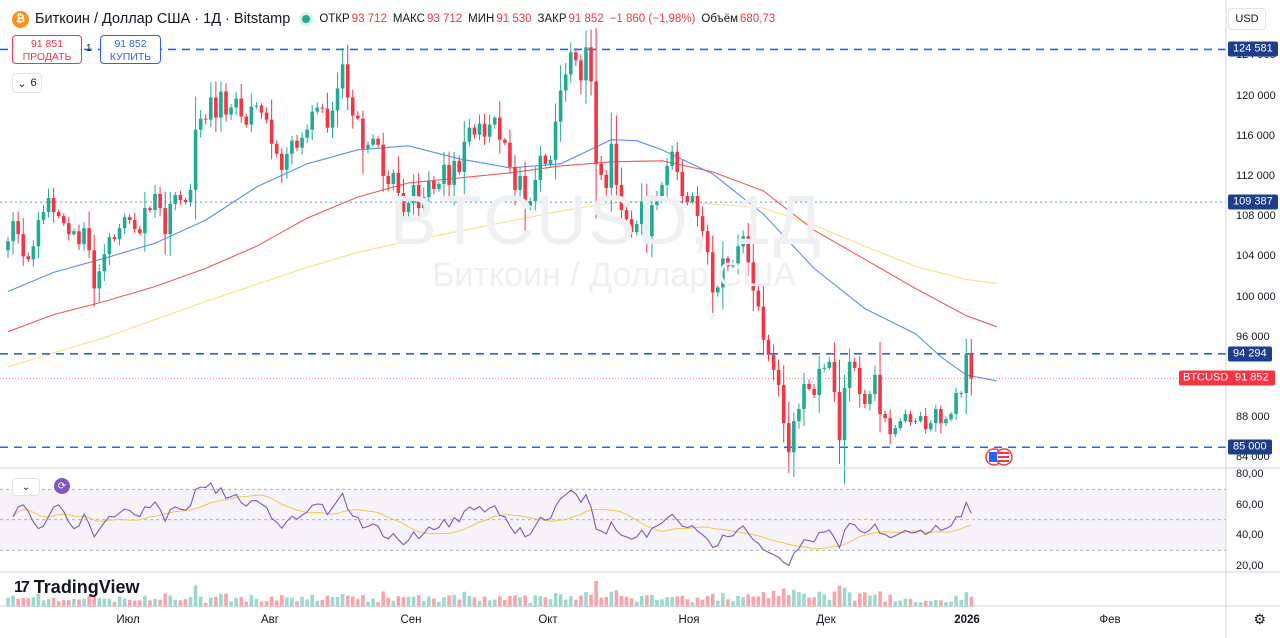 The width and height of the screenshot is (1280, 638). Describe the element at coordinates (89, 48) in the screenshot. I see `order-quantity: 1` at that location.